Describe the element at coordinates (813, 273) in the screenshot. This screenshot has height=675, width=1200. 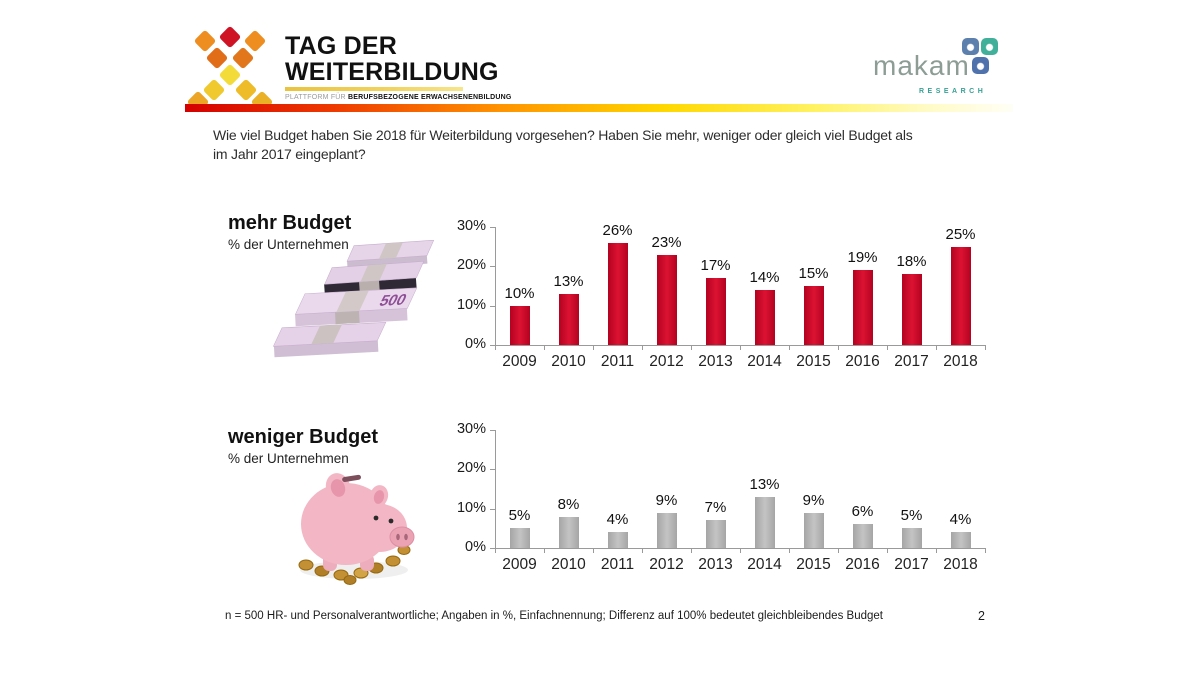
I see `bar-value-label: 15%` at that location.